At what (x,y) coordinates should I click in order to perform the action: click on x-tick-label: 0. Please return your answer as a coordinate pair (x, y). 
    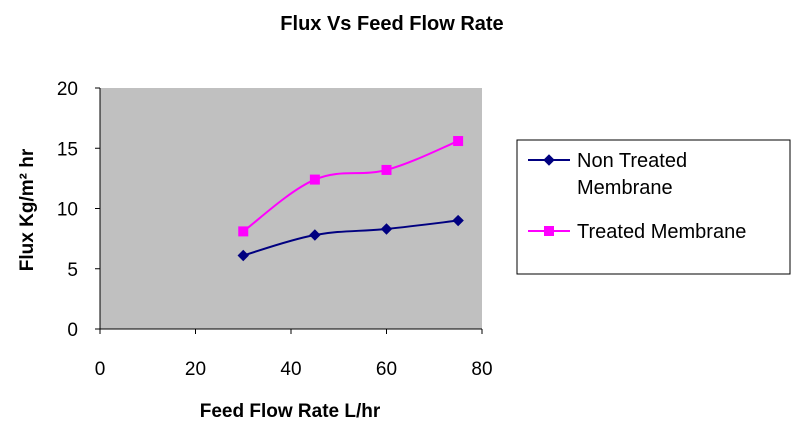
    Looking at the image, I should click on (100, 369).